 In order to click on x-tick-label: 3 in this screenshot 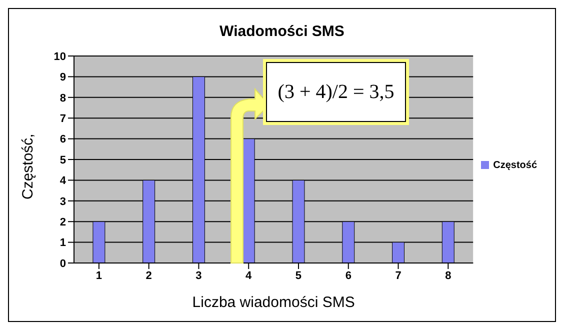, I will do `click(199, 276)`.